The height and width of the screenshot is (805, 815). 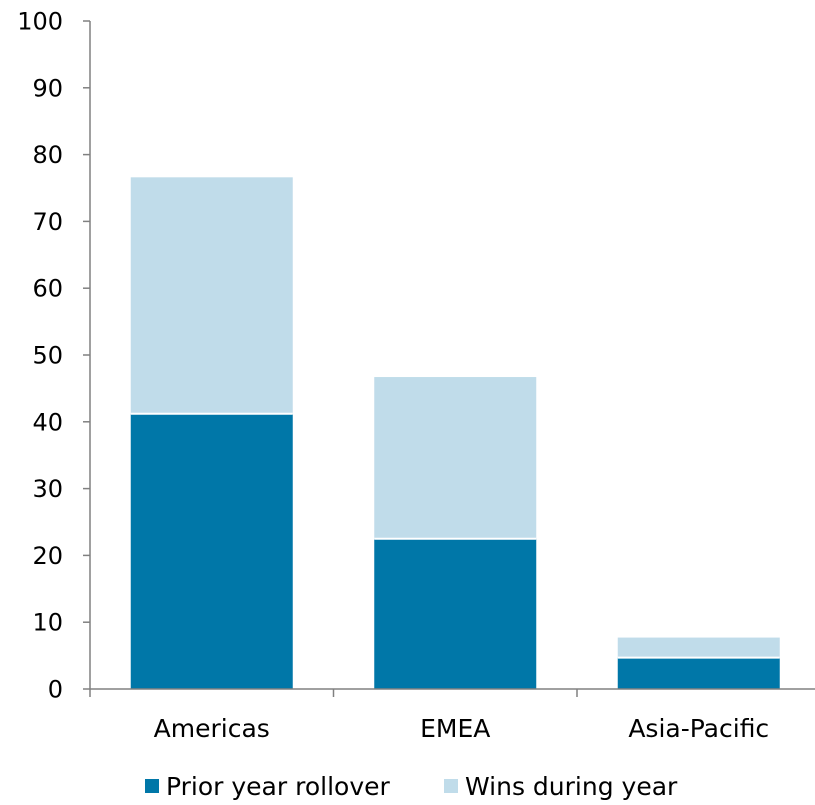 What do you see at coordinates (455, 458) in the screenshot?
I see `bar-emea-wins-during-year` at bounding box center [455, 458].